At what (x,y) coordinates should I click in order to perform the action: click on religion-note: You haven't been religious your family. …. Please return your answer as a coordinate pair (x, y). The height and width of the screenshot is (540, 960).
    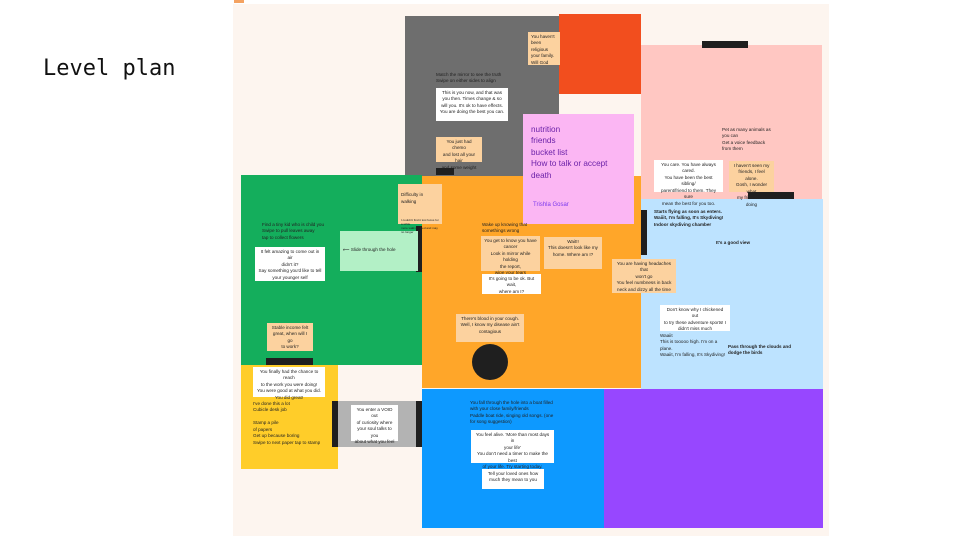
    Looking at the image, I should click on (544, 48).